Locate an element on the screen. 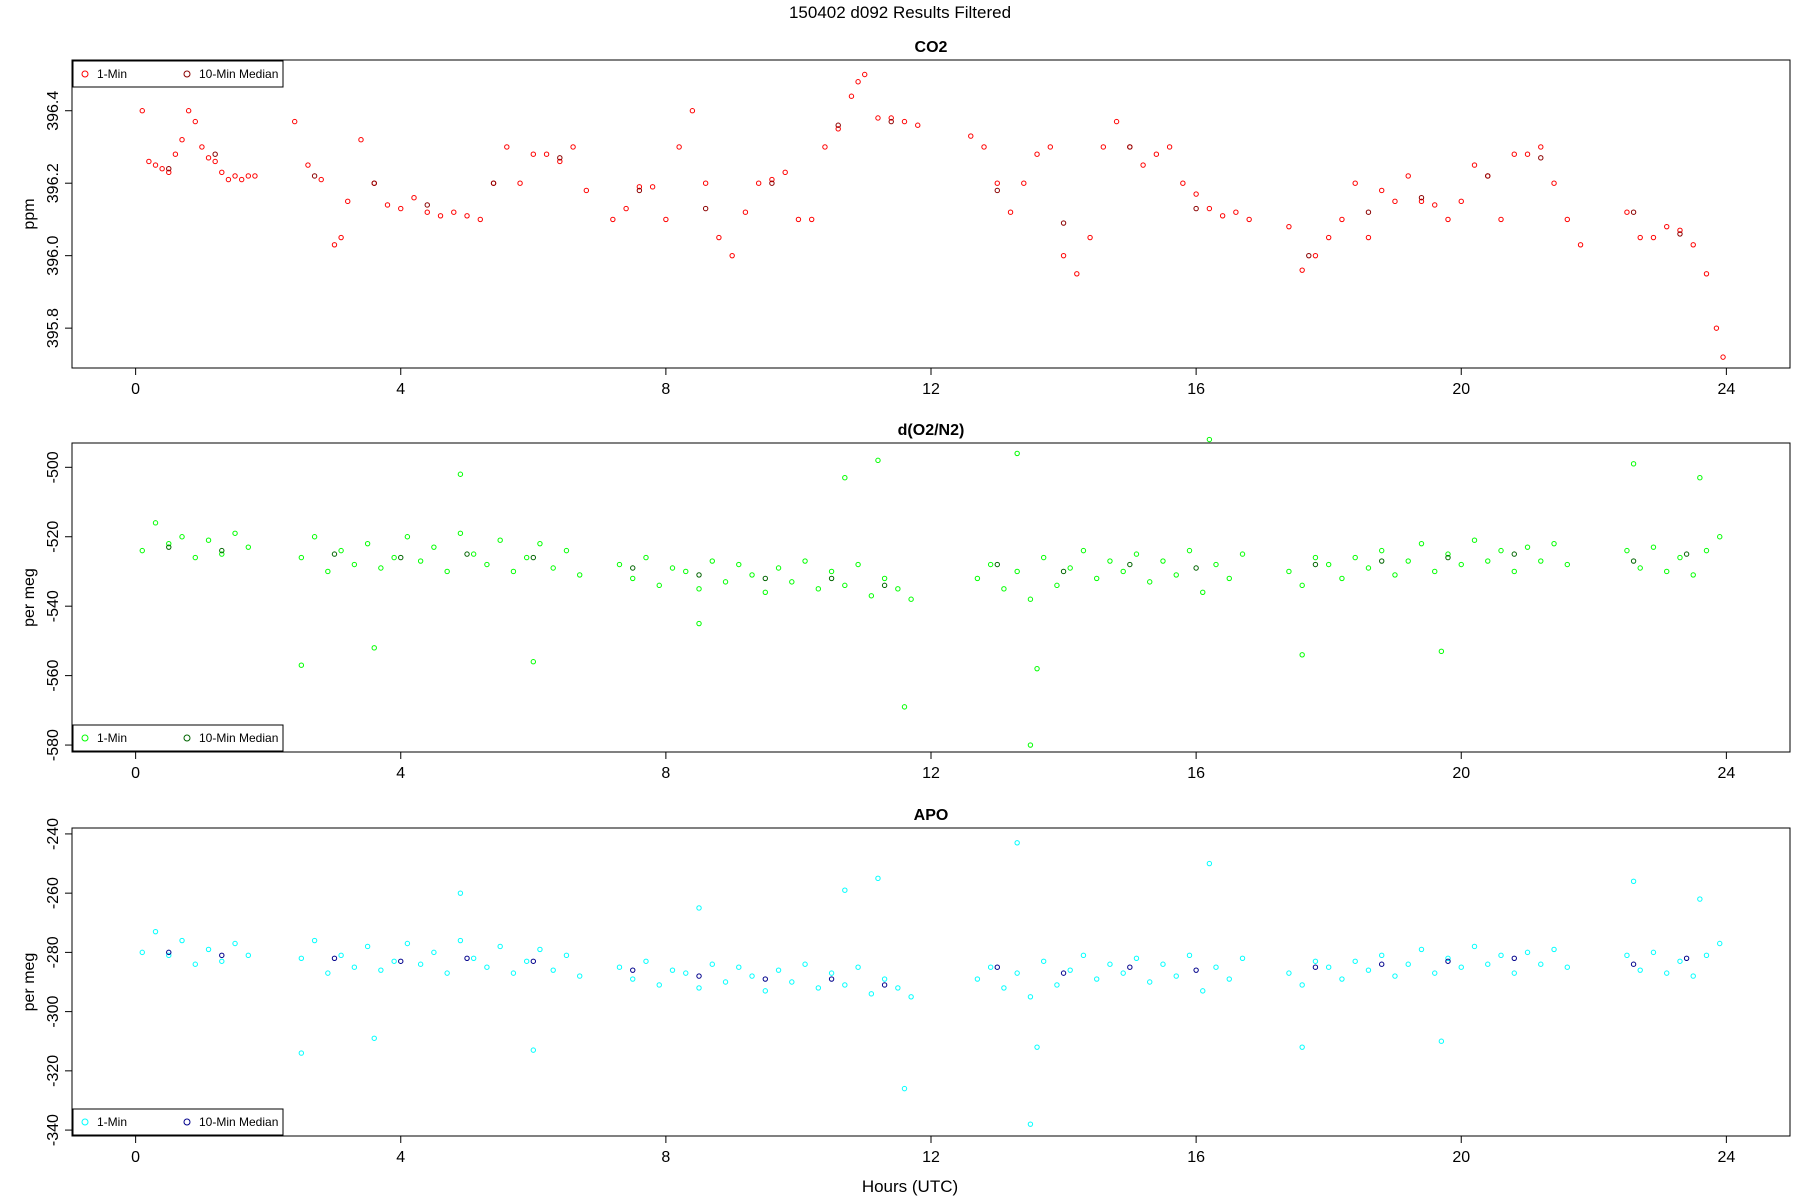 The image size is (1800, 1200). apo-y-tick-label: -320 is located at coordinates (53, 1071).